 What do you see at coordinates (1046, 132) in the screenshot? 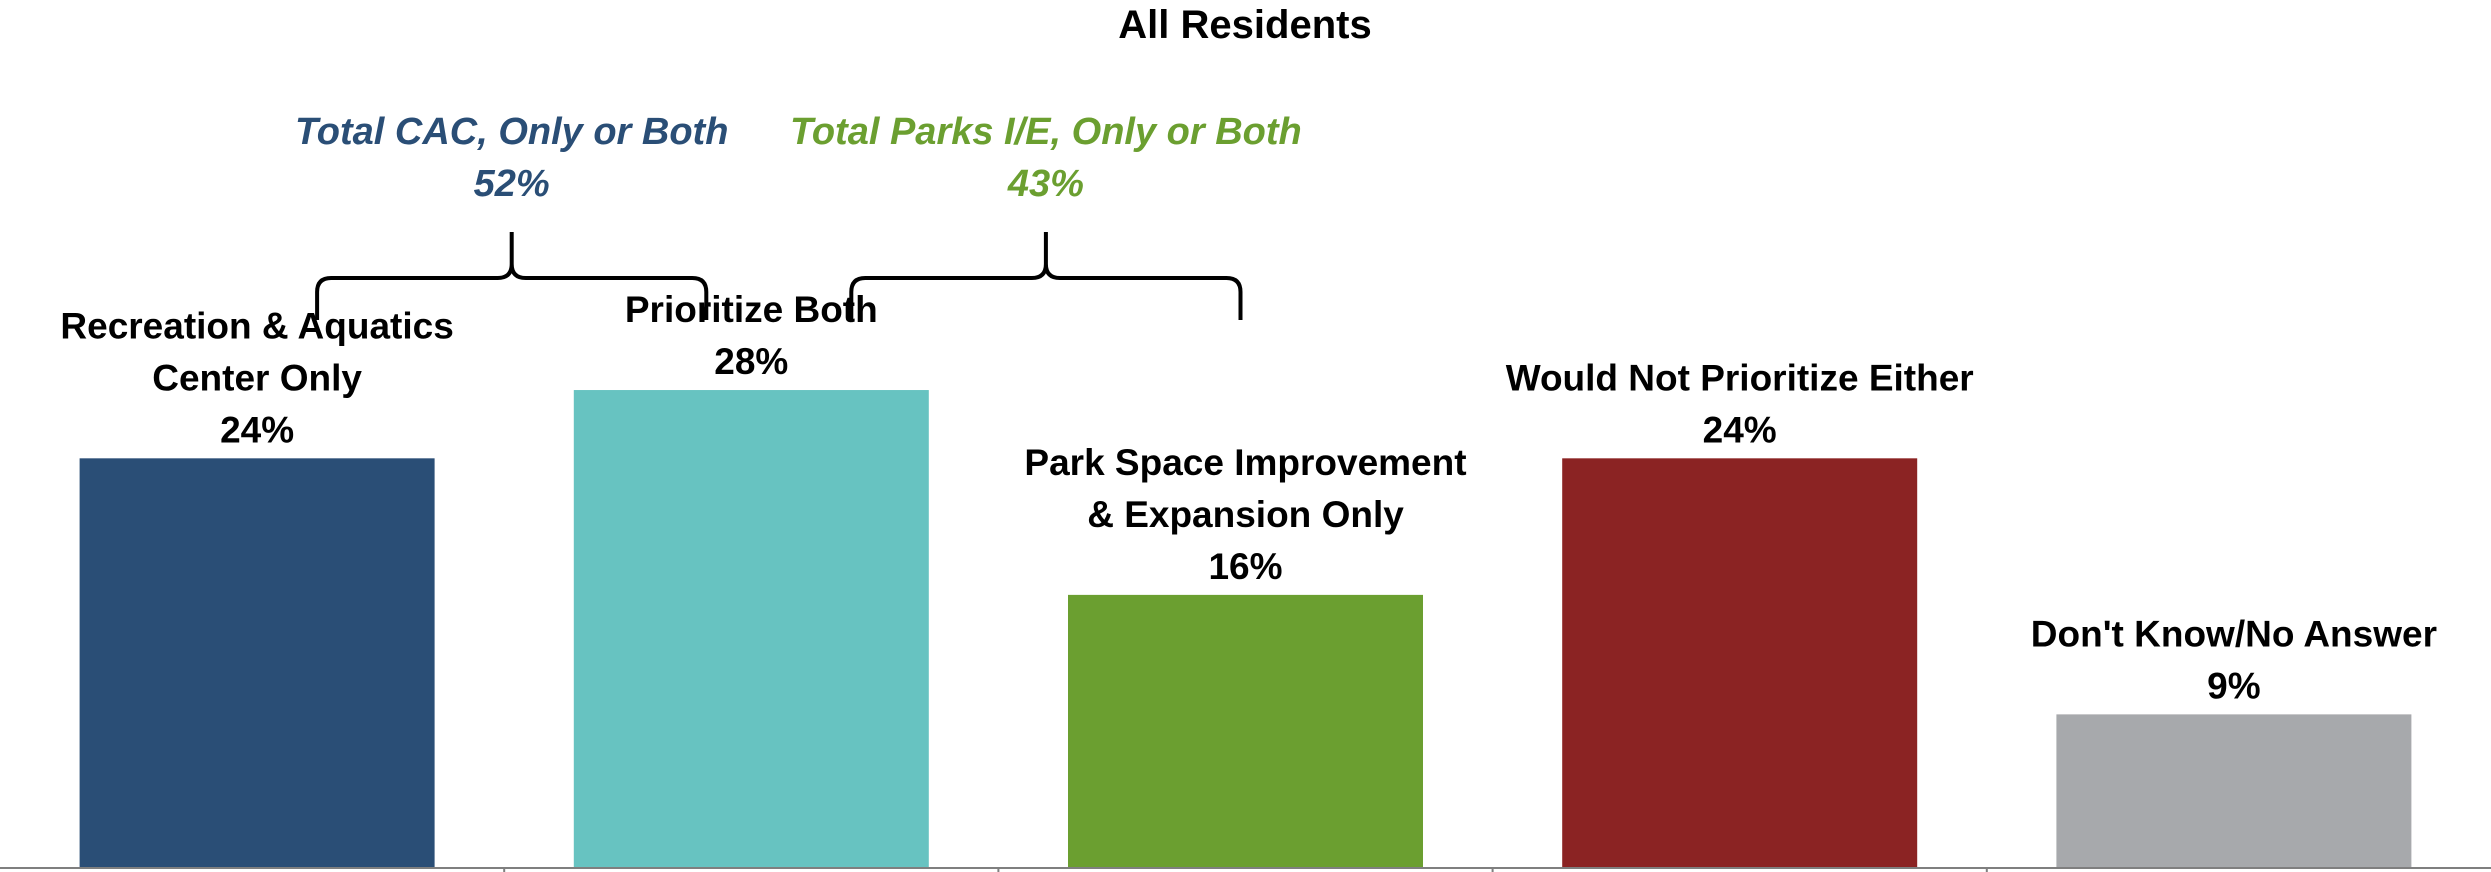
I see `group-label-2: Total Parks I/E, Only or Both` at bounding box center [1046, 132].